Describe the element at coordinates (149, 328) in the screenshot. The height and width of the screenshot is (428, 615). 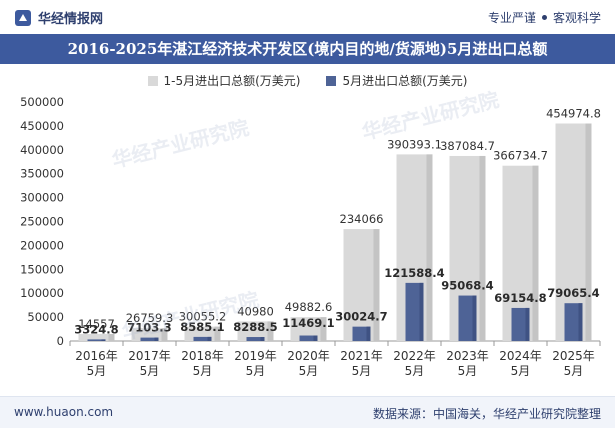
I see `data-label-may: 7103.3` at that location.